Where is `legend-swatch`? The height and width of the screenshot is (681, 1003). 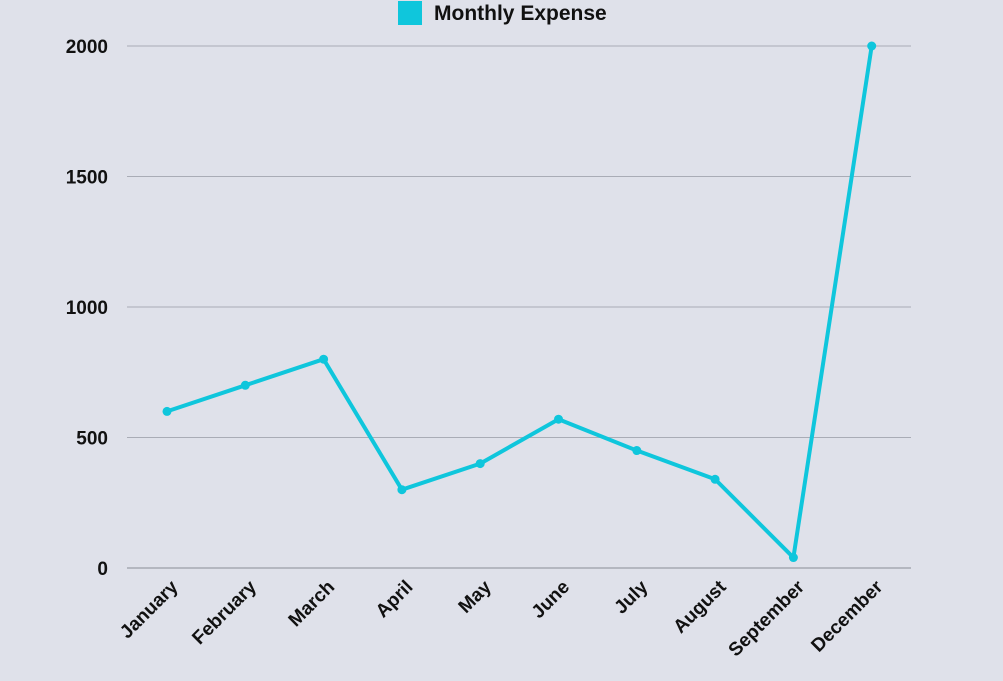
legend-swatch is located at coordinates (410, 13).